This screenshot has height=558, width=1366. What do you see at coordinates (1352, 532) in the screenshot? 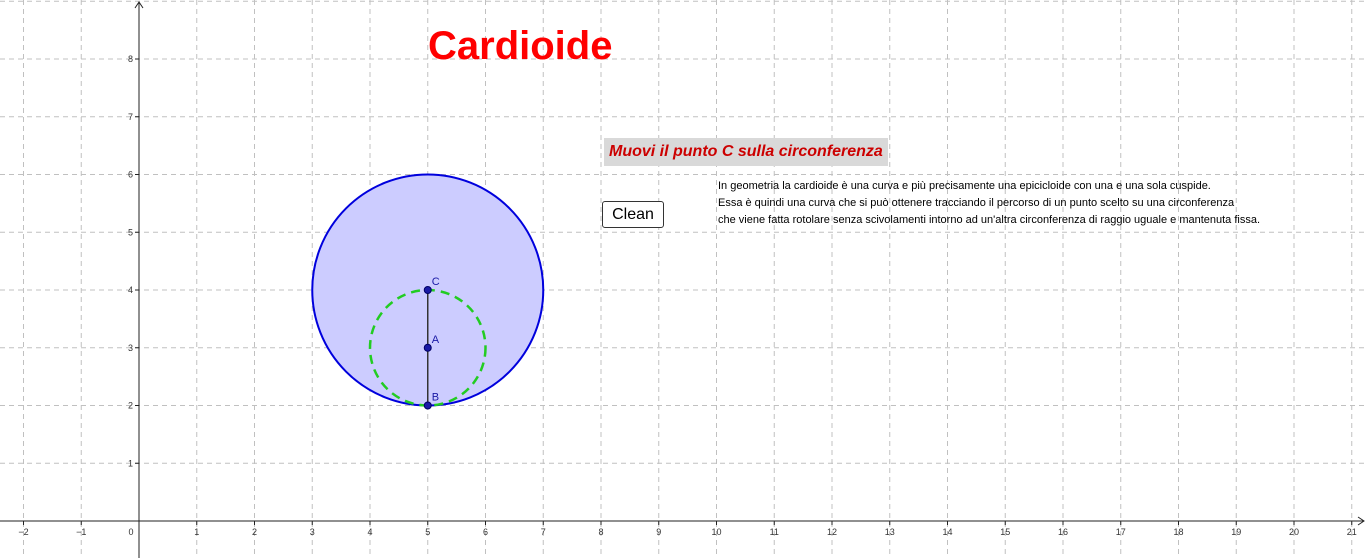
I see `x-tick-label: 21` at bounding box center [1352, 532].